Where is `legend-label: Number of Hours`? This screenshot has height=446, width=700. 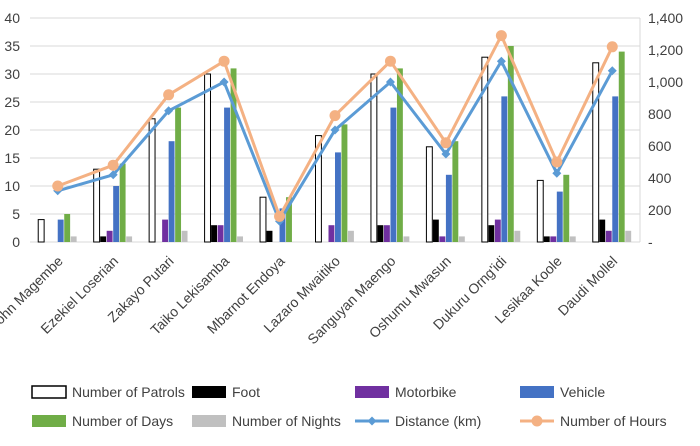 legend-label: Number of Hours is located at coordinates (613, 421).